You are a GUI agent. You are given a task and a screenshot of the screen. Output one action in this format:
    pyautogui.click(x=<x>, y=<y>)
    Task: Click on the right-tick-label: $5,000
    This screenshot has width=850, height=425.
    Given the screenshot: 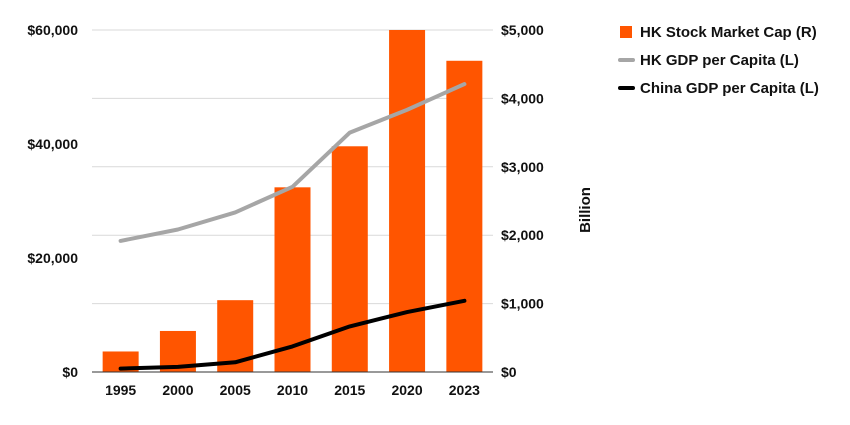 What is the action you would take?
    pyautogui.click(x=522, y=30)
    